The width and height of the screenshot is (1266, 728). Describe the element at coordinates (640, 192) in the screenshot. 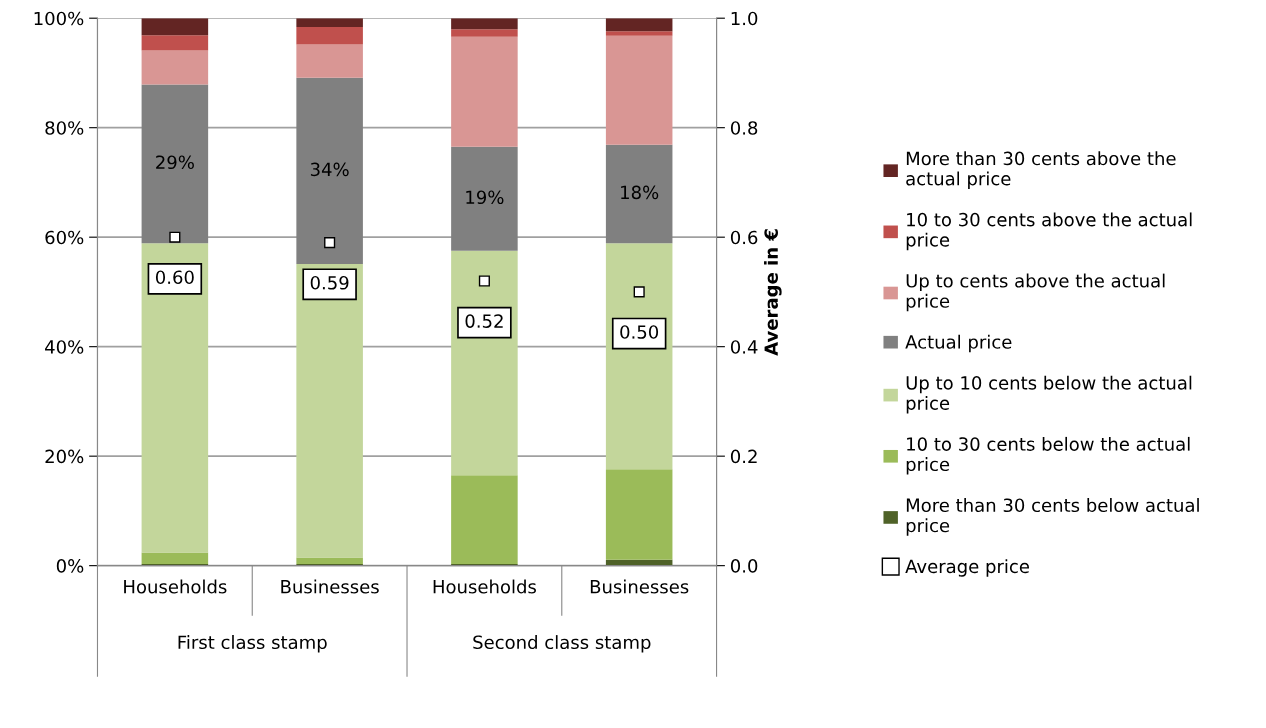

I see `data-label: 18%` at that location.